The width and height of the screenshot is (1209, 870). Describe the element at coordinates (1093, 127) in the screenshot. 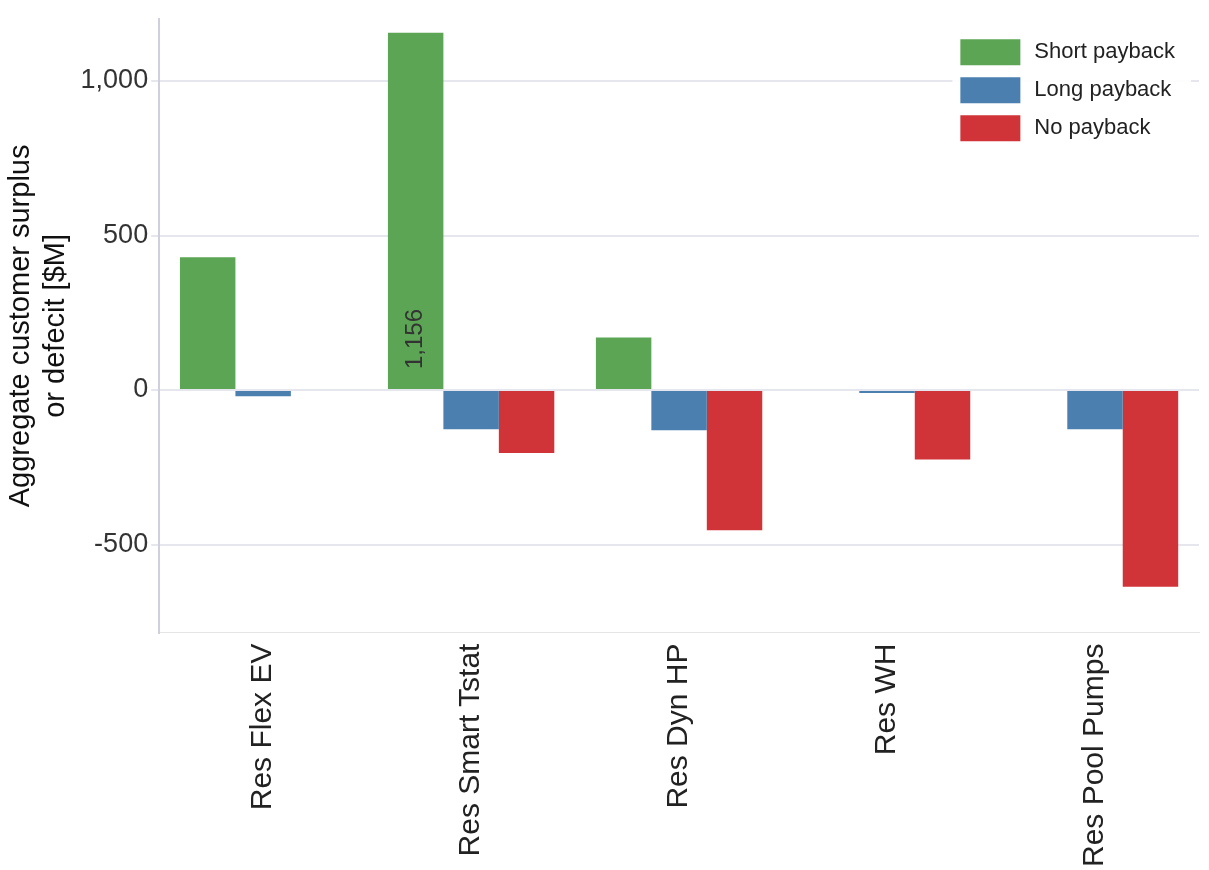

I see `legend-label: No payback` at that location.